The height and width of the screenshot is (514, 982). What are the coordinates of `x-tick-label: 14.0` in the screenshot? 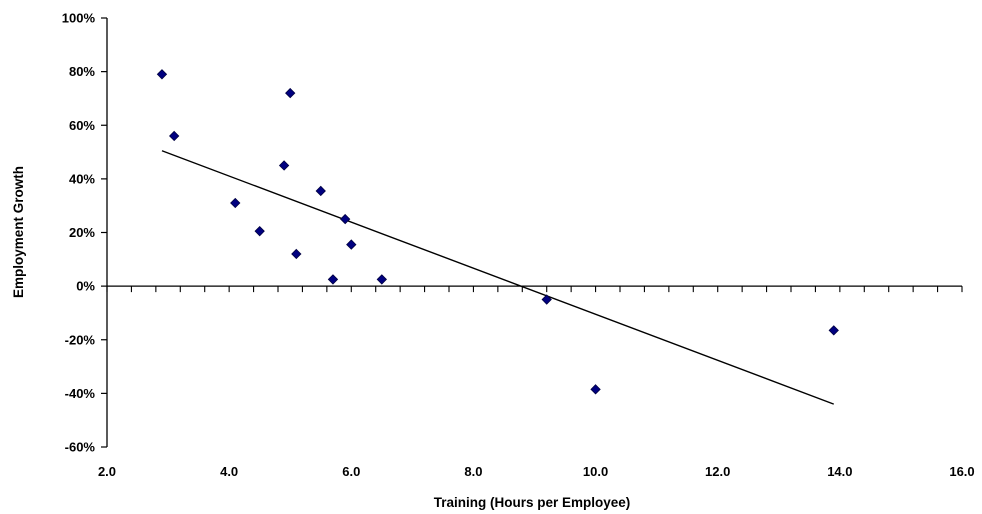 It's located at (839, 471).